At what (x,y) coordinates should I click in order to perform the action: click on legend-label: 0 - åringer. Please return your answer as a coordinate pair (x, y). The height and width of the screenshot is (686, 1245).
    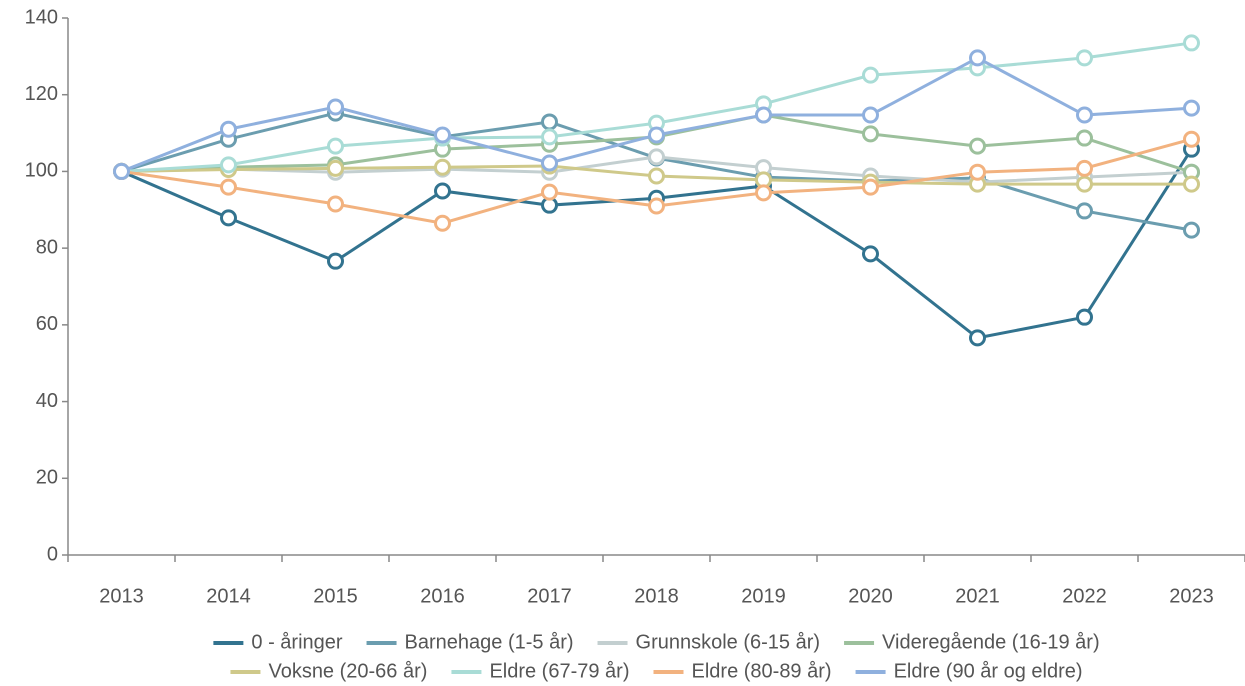
    Looking at the image, I should click on (296, 642).